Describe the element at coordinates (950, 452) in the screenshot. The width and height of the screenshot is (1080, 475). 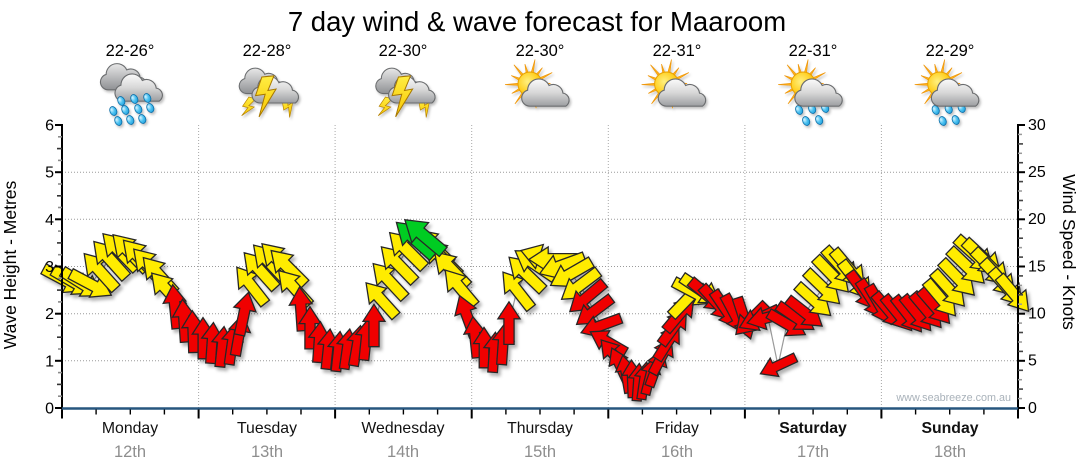
I see `svg-text: 18th` at that location.